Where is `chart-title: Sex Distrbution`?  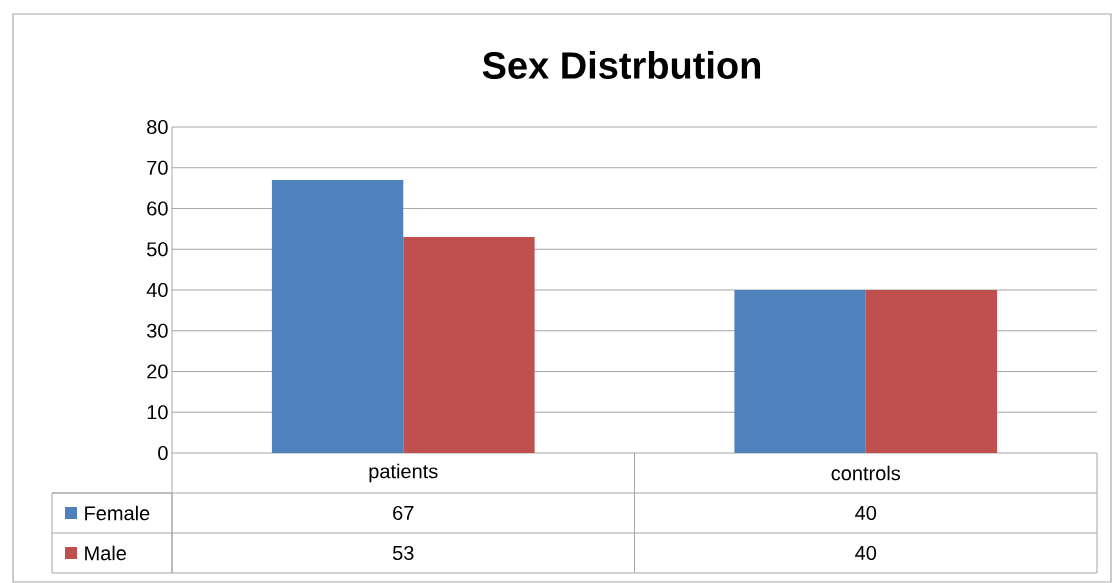 chart-title: Sex Distrbution is located at coordinates (621, 65).